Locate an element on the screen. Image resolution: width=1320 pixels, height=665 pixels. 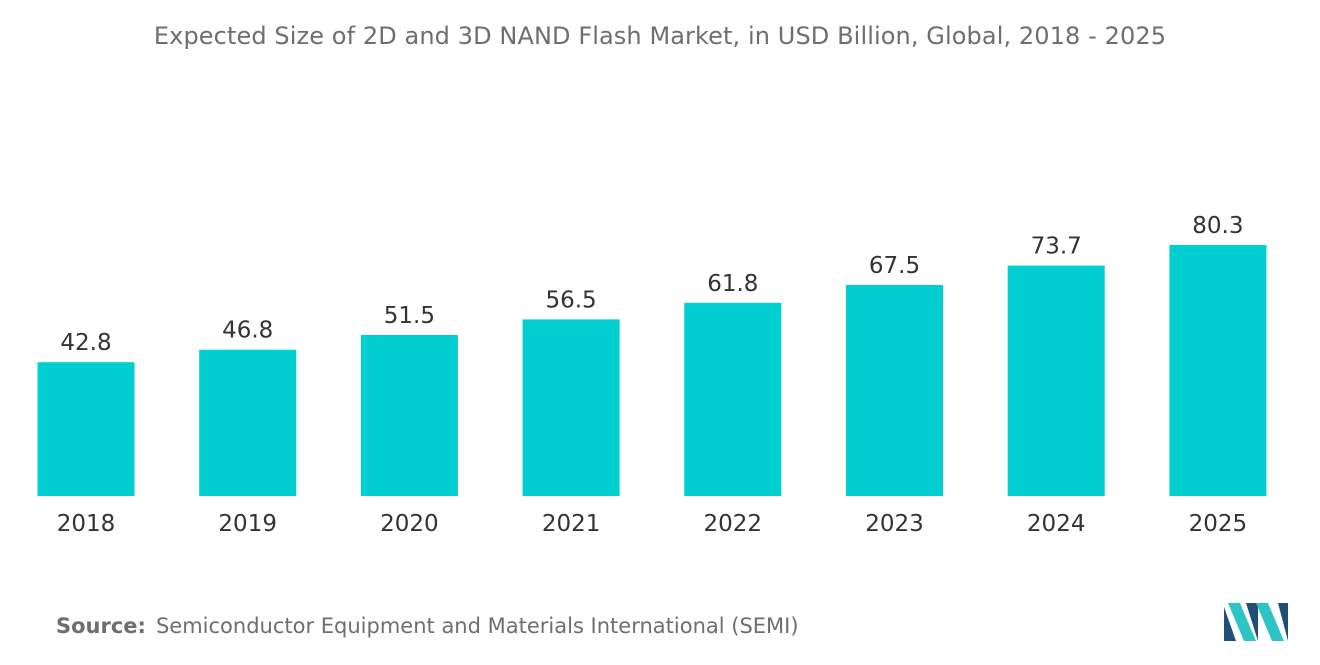
x-tick-label-2020: 2020 is located at coordinates (409, 524).